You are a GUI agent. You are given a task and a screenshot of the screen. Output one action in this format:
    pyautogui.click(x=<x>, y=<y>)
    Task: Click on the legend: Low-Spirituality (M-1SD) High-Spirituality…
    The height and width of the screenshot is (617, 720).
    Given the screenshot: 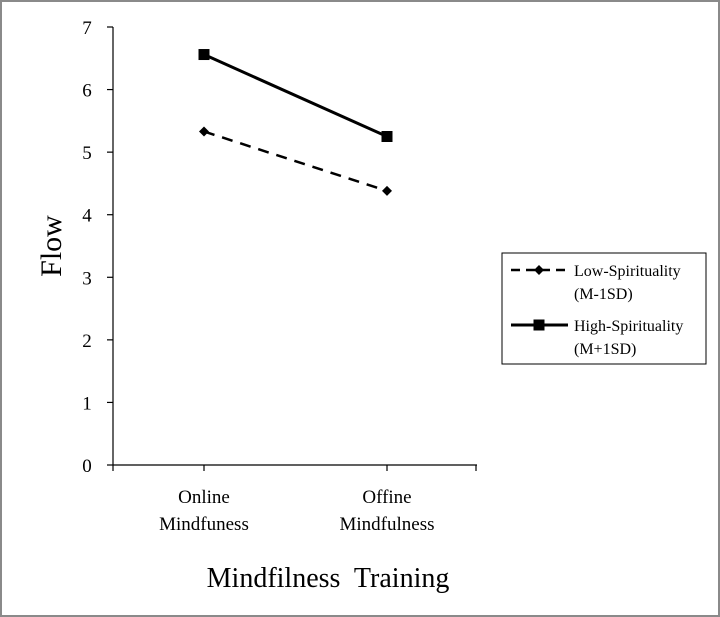 What is the action you would take?
    pyautogui.click(x=604, y=308)
    